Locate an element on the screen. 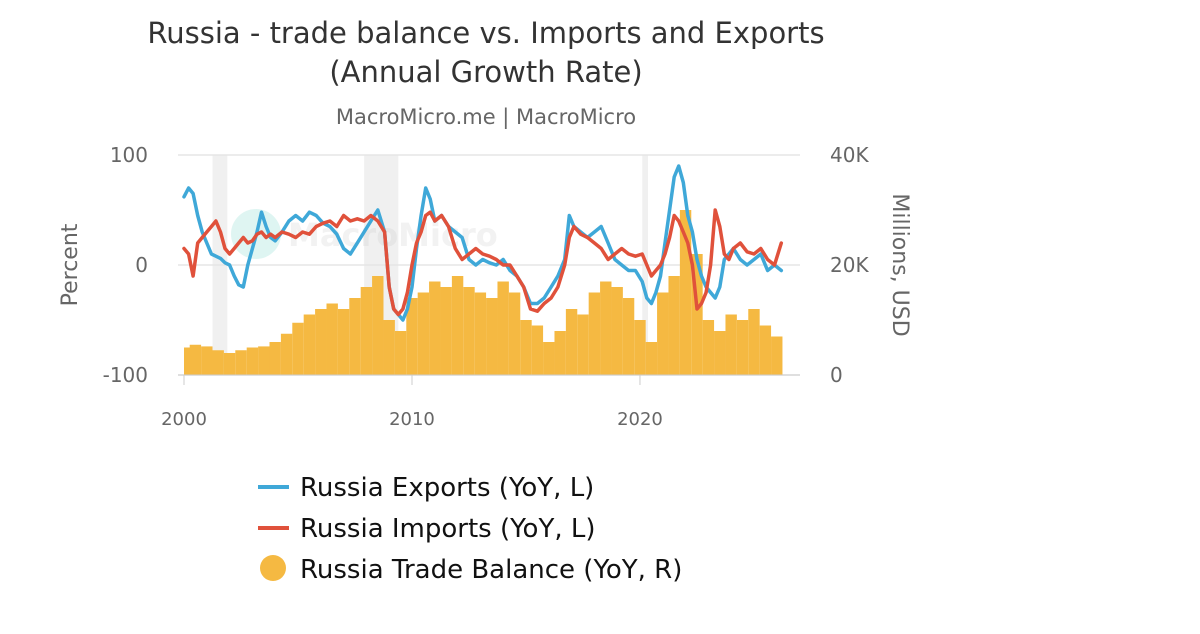  right-axis-ticks: 0 20K 40K is located at coordinates (849, 265).